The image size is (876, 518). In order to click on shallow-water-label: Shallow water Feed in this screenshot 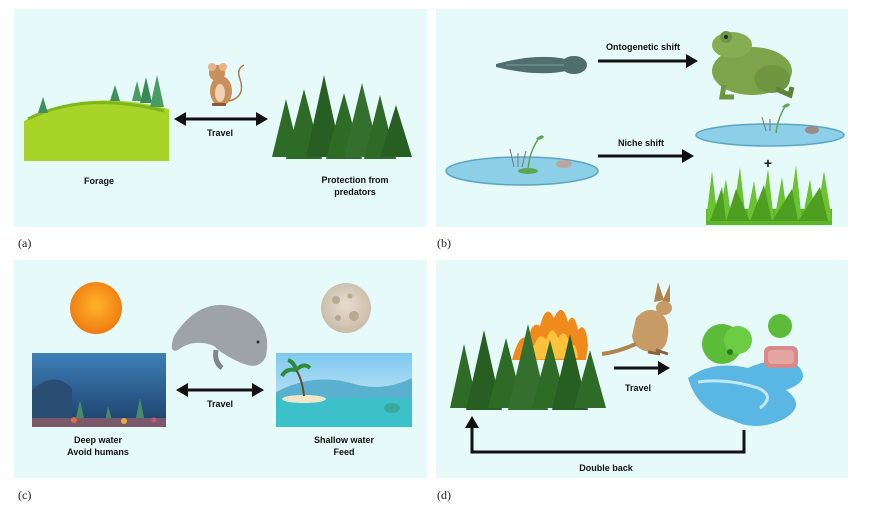, I will do `click(344, 446)`.